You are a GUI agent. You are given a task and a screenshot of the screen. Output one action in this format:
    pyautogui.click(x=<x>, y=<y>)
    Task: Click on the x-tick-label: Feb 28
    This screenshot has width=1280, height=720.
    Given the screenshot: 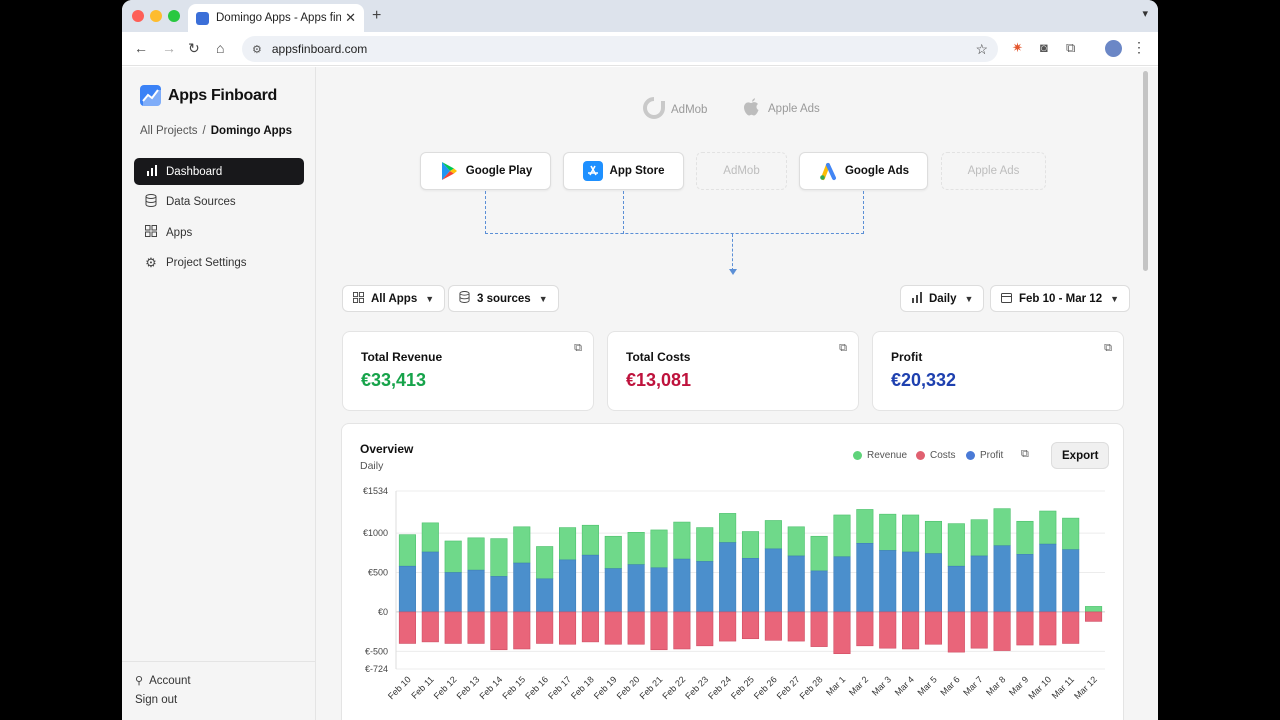 What is the action you would take?
    pyautogui.click(x=811, y=687)
    